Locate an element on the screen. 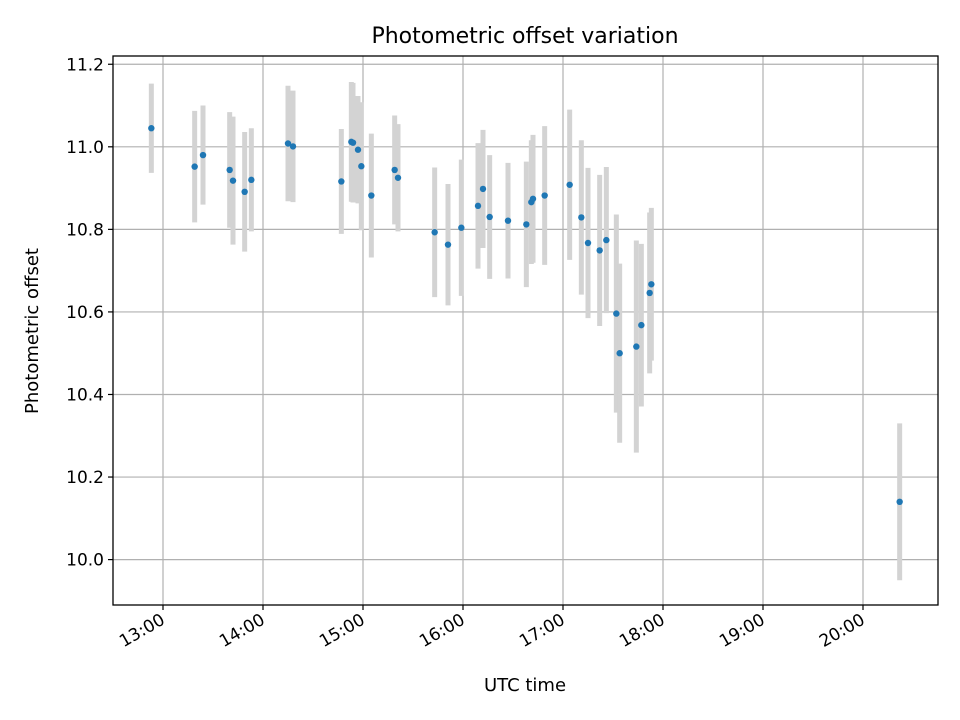 This screenshot has width=960, height=720. x-axis-label: UTC time is located at coordinates (525, 685).